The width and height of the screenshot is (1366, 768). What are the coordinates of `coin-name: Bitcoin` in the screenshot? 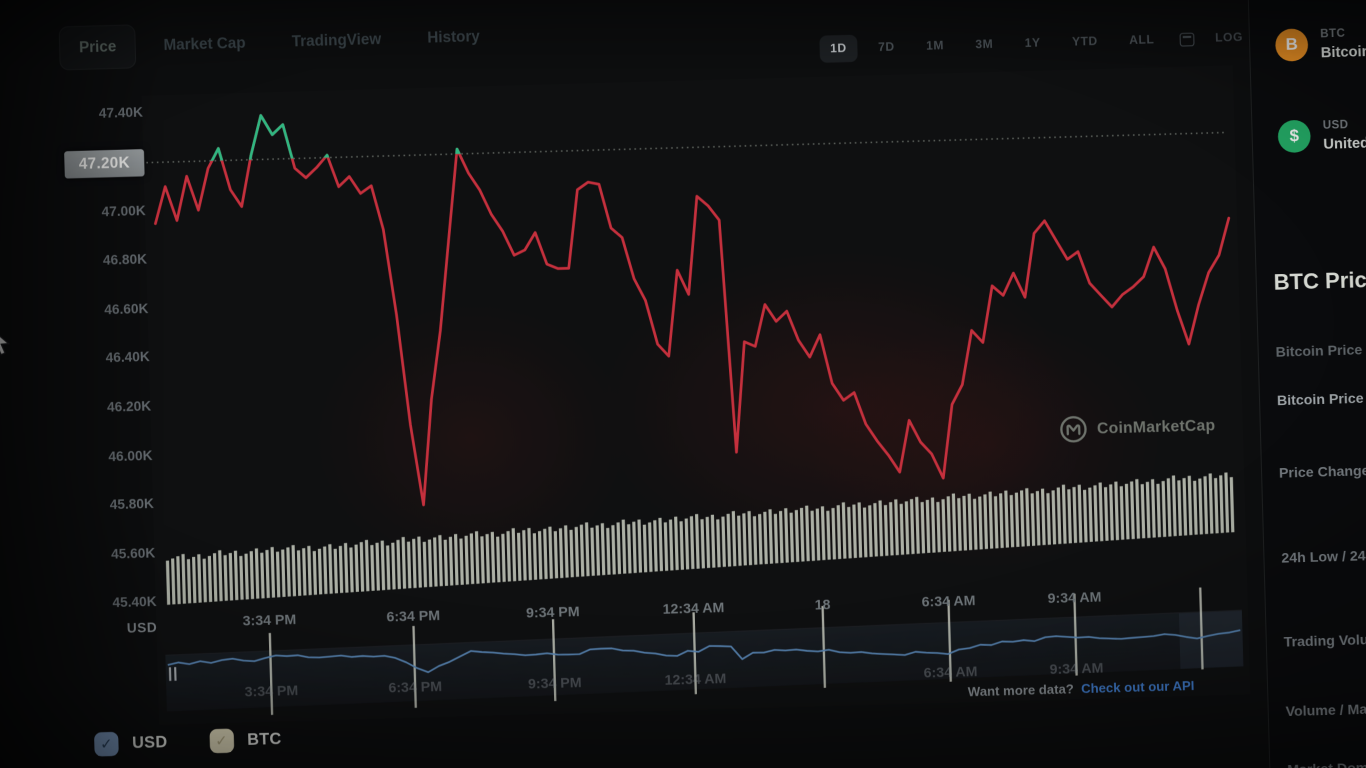 It's located at (1343, 51).